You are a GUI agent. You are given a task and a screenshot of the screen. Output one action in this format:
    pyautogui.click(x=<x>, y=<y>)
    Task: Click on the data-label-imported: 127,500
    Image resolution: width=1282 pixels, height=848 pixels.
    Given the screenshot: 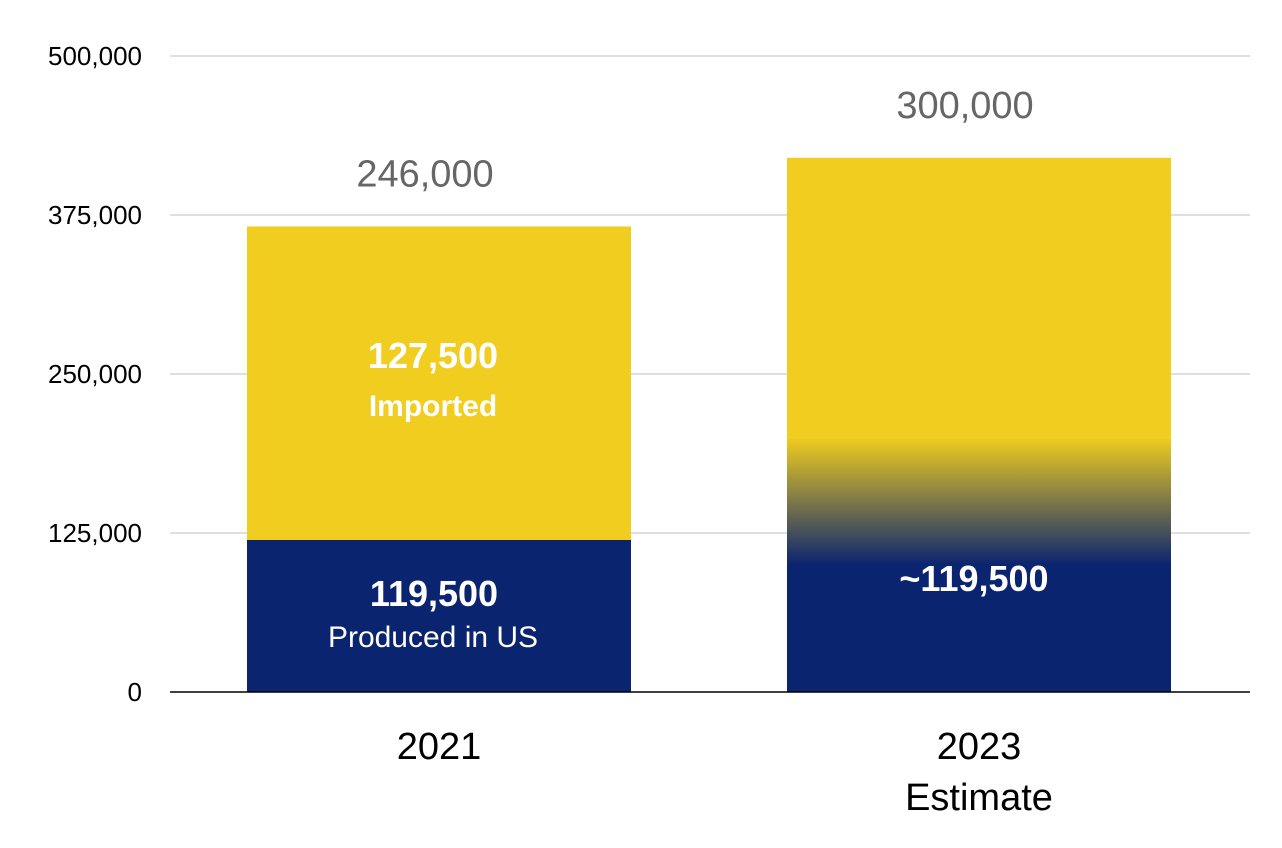 What is the action you would take?
    pyautogui.click(x=433, y=355)
    